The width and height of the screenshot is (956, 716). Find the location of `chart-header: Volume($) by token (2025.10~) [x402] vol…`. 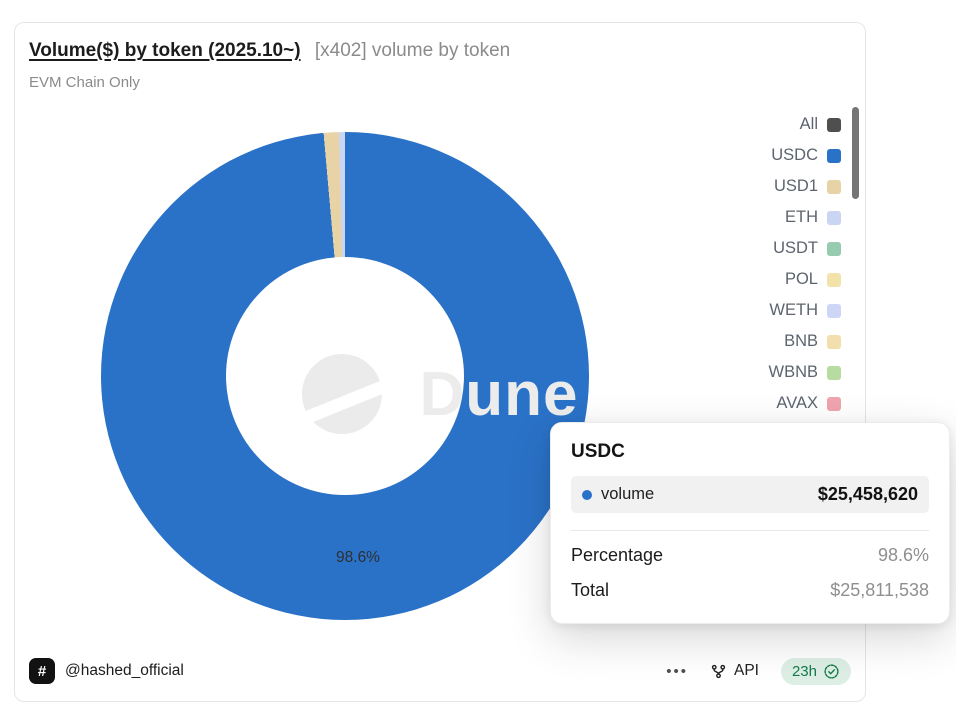

chart-header: Volume($) by token (2025.10~) [x402] vol… is located at coordinates (440, 65).